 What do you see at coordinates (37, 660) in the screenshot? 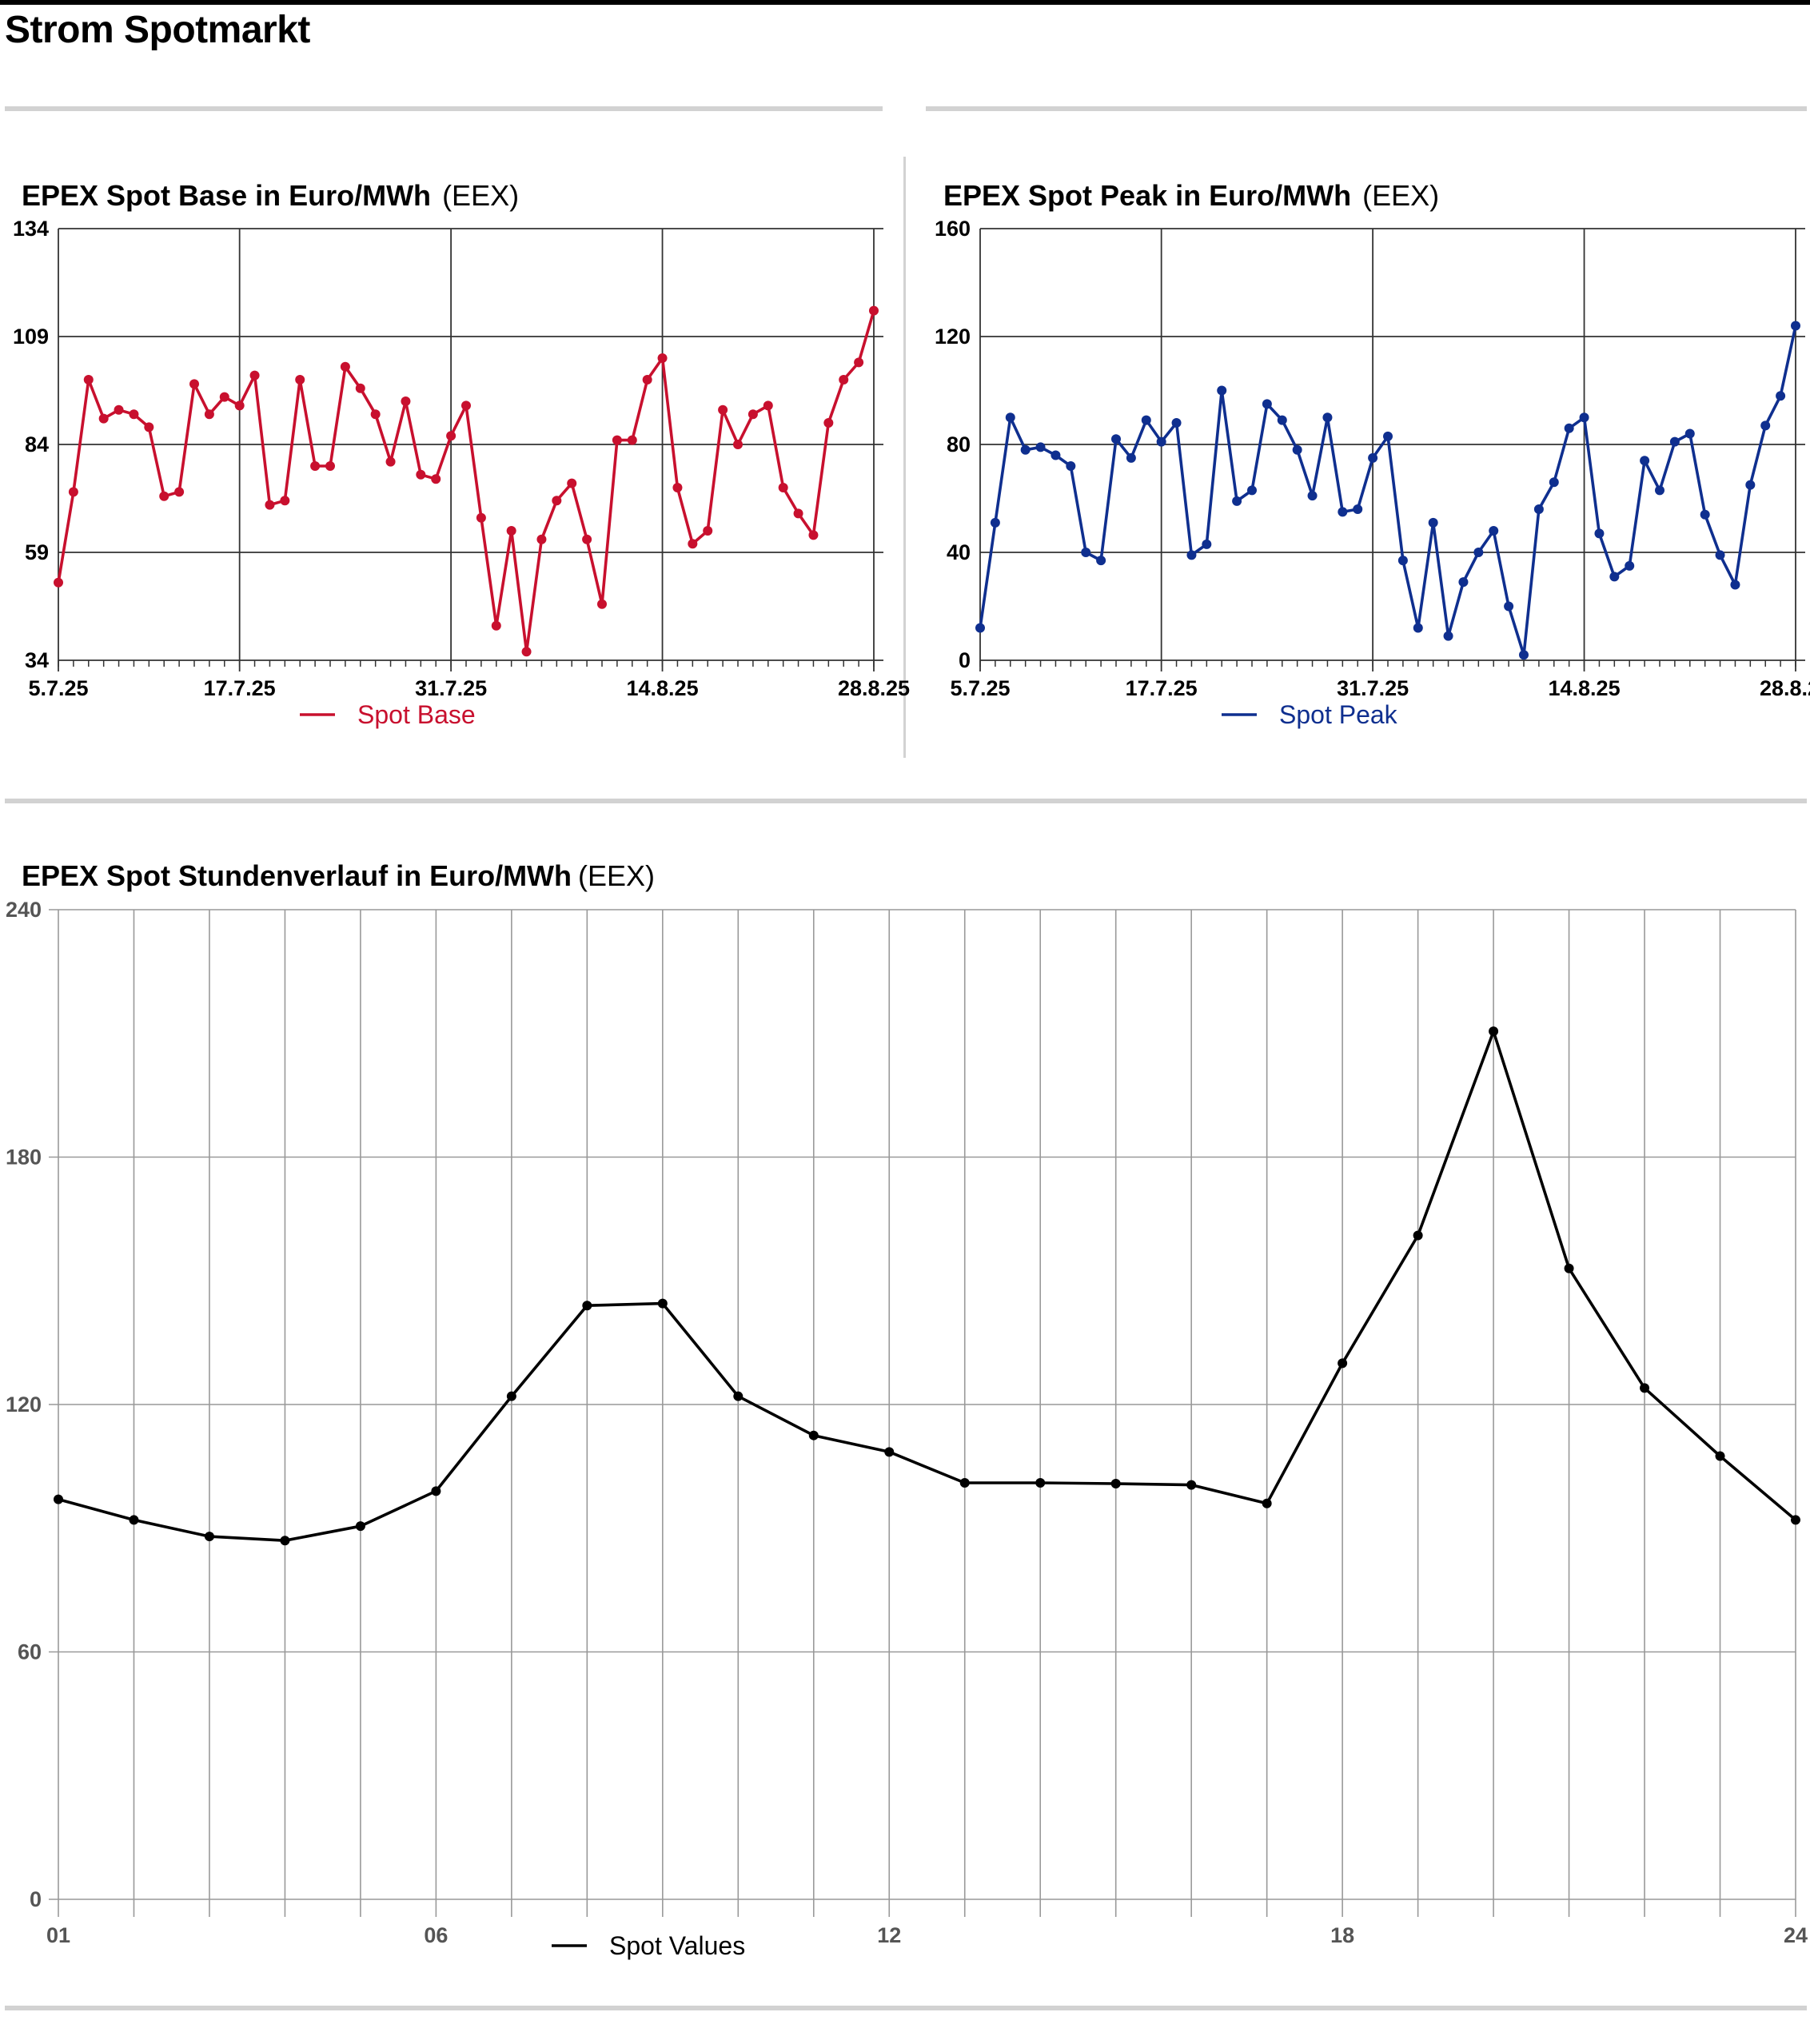
I see `base-ytick-label: 34` at bounding box center [37, 660].